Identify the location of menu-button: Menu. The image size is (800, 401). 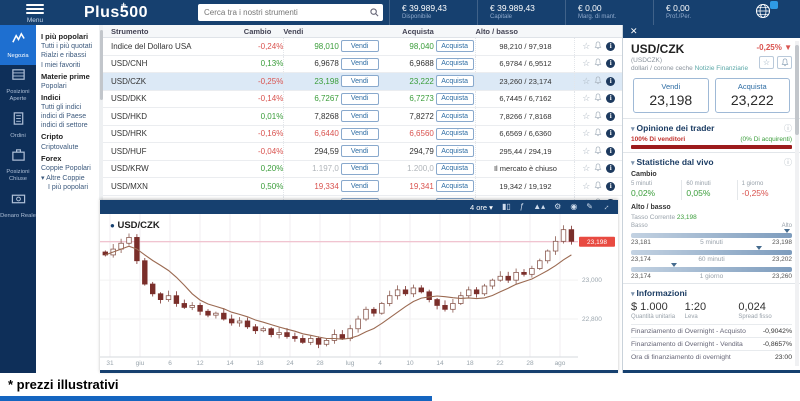
(35, 12).